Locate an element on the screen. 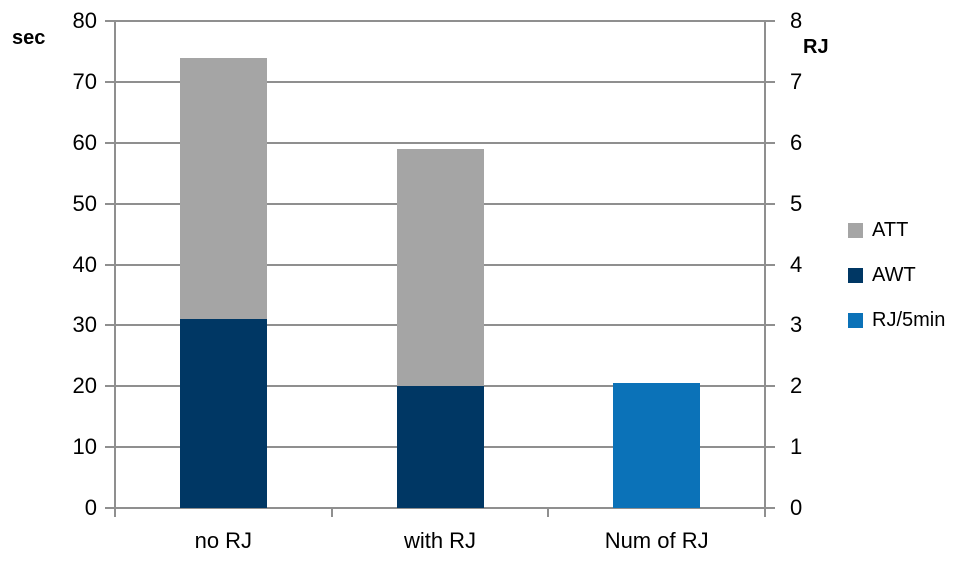  bar-segment-awt-no-rj is located at coordinates (223, 413).